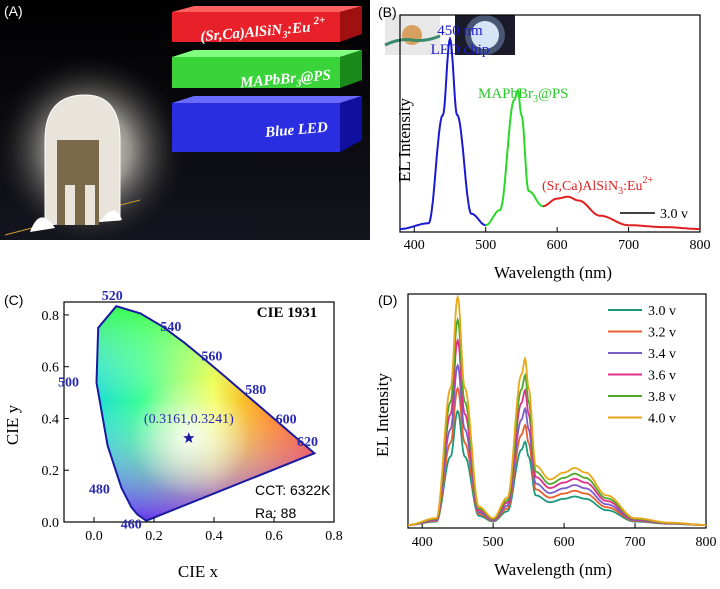 This screenshot has height=589, width=720. Describe the element at coordinates (51, 523) in the screenshot. I see `chart-c-ytick-label: 0.0` at that location.